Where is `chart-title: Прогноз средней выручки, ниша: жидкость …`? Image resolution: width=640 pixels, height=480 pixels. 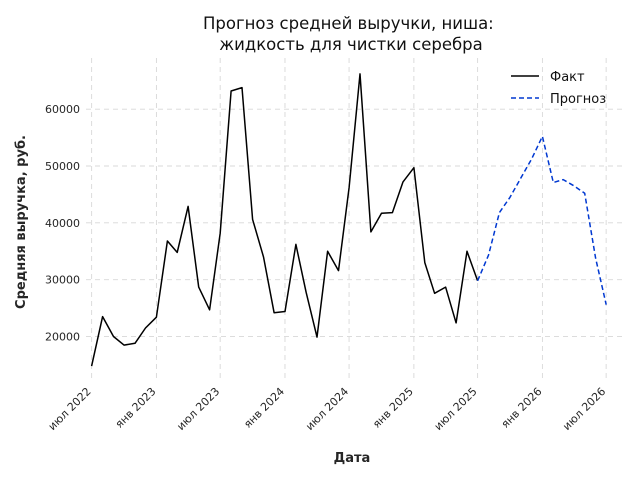
chart-title: Прогноз средней выручки, ниша: жидкость … is located at coordinates (351, 34).